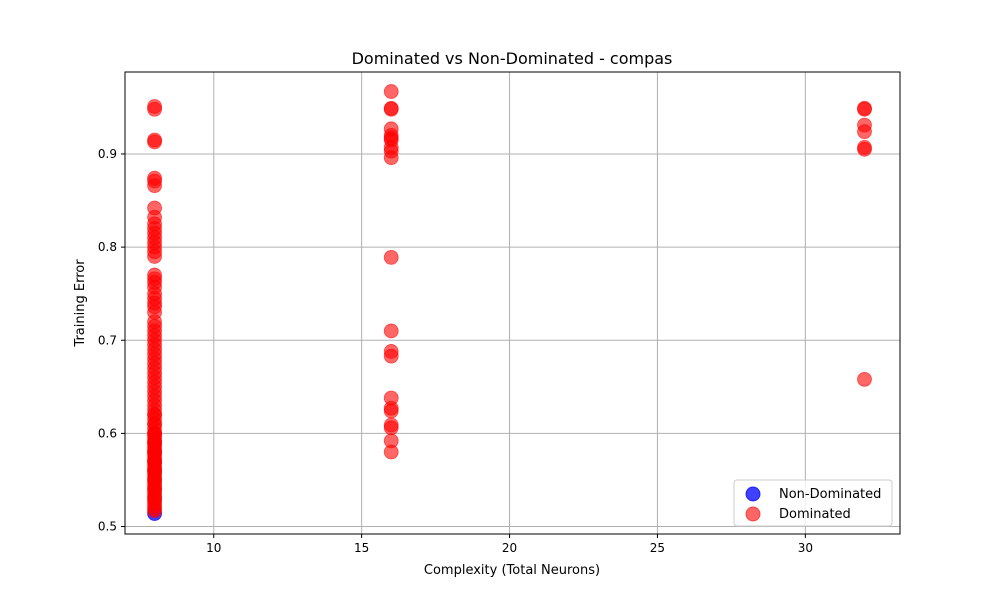  I want to click on legend-label-non-dominated: Non-Dominated, so click(830, 494).